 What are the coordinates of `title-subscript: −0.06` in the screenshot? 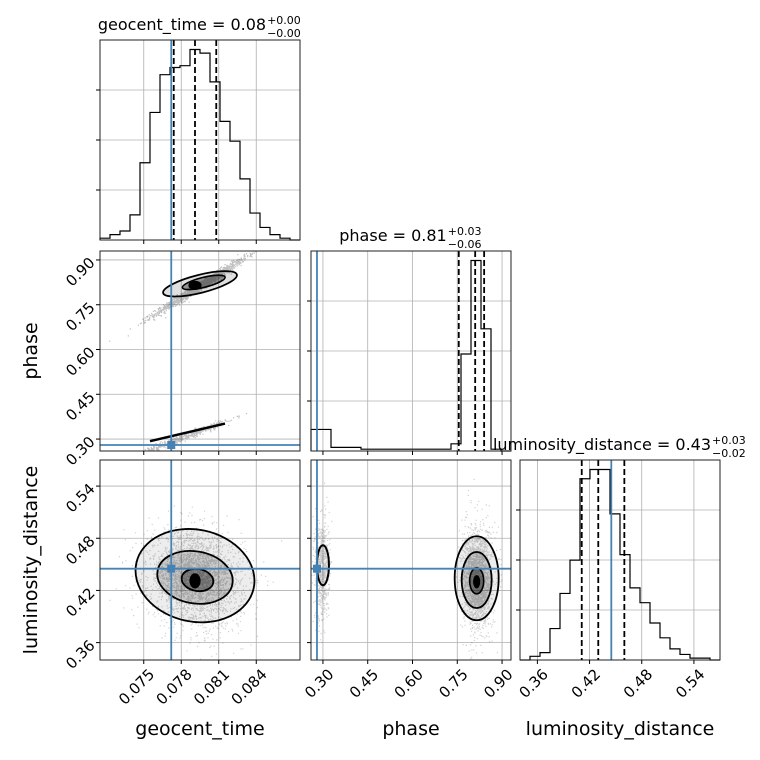 It's located at (465, 244).